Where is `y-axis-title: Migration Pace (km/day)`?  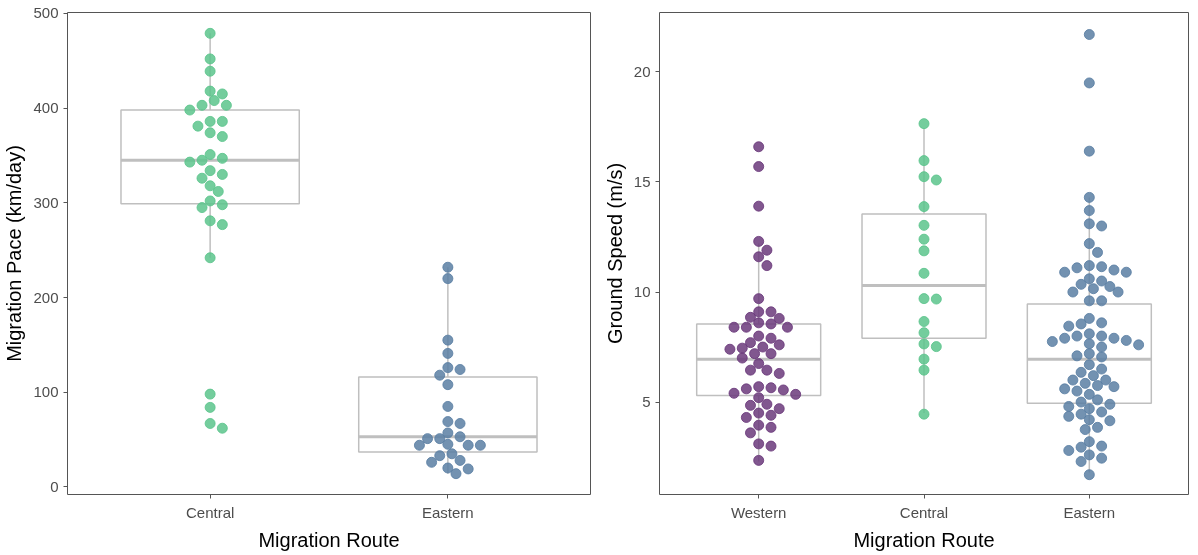
y-axis-title: Migration Pace (km/day) is located at coordinates (14, 253).